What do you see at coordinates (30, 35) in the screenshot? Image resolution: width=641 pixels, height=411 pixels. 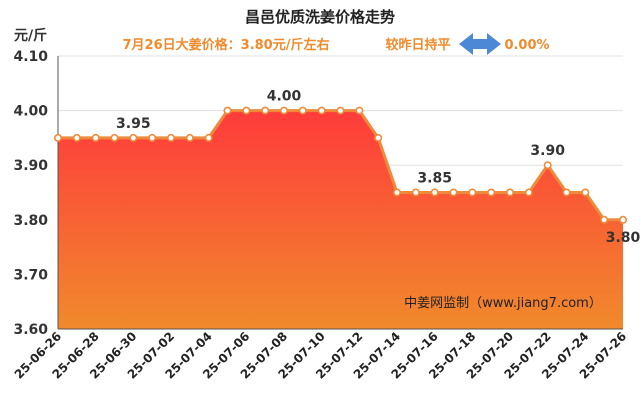 I see `y-axis-unit: 元/斤` at bounding box center [30, 35].